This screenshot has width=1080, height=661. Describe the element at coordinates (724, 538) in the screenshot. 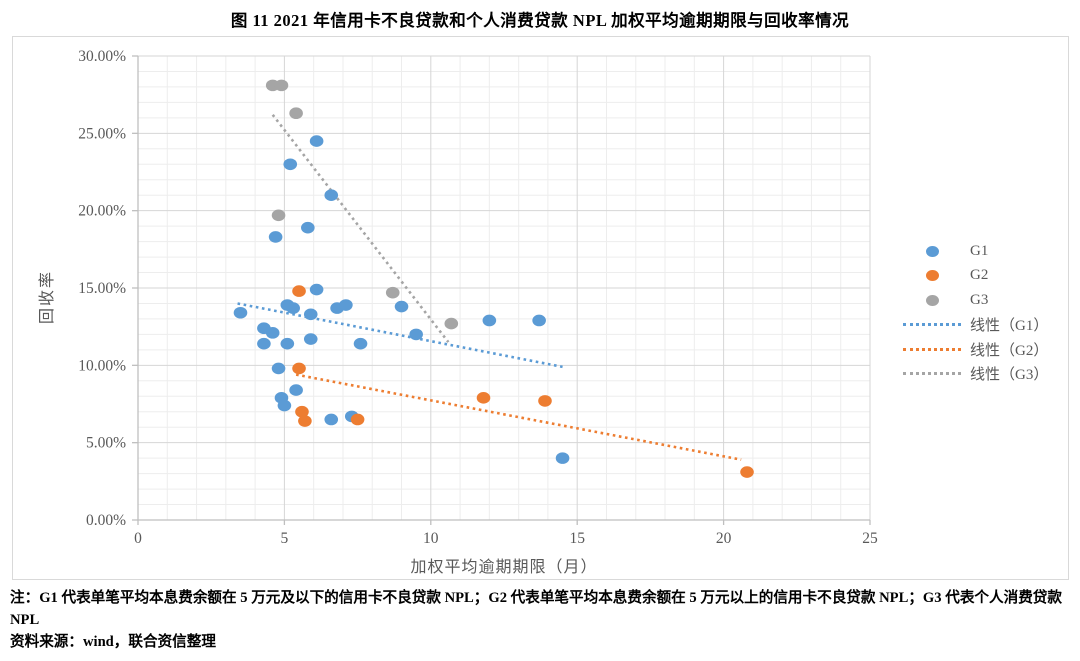

I see `x-tick-label: 20` at that location.